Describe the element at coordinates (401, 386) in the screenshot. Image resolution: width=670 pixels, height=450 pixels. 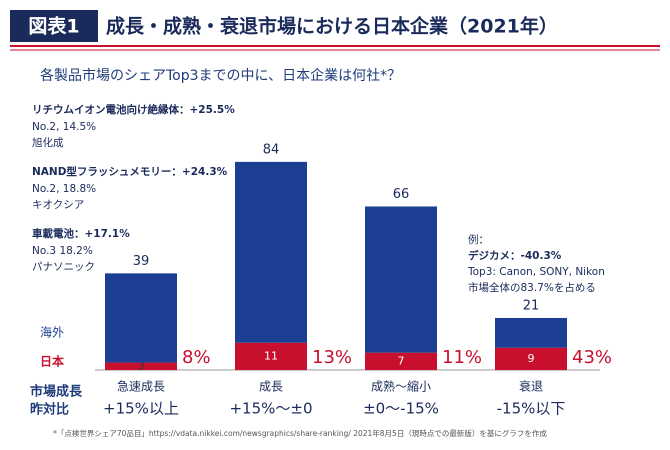
I see `x-tick-label: 成熟〜縮小` at that location.